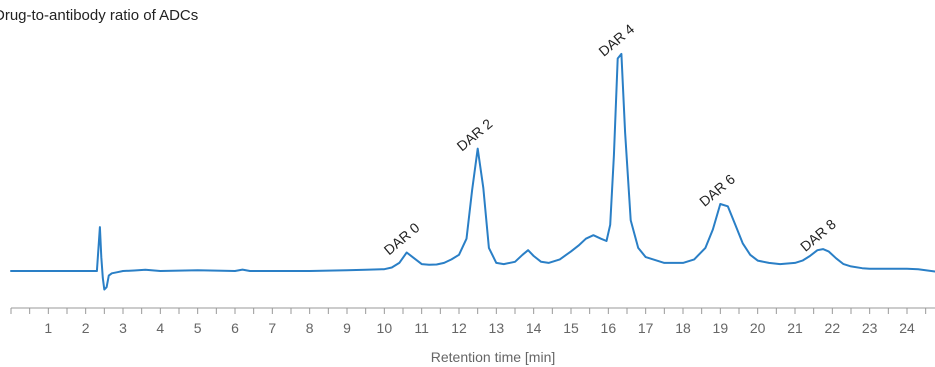 This screenshot has width=935, height=367. Describe the element at coordinates (475, 134) in the screenshot. I see `peak-label: DAR 2` at that location.